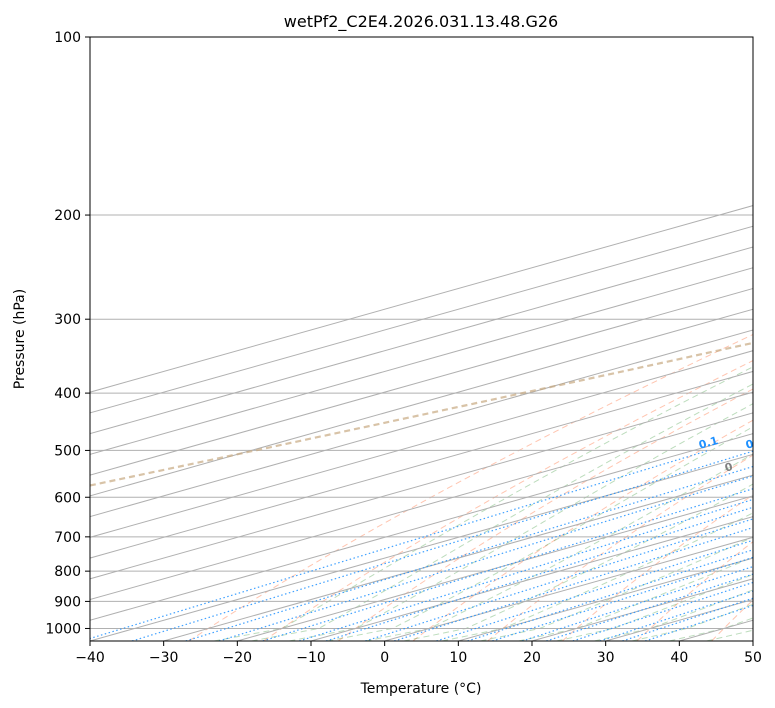 The height and width of the screenshot is (708, 775). What do you see at coordinates (421, 22) in the screenshot?
I see `chart-title: wetPf2_C2E4.2026.031.13.48.G26` at bounding box center [421, 22].